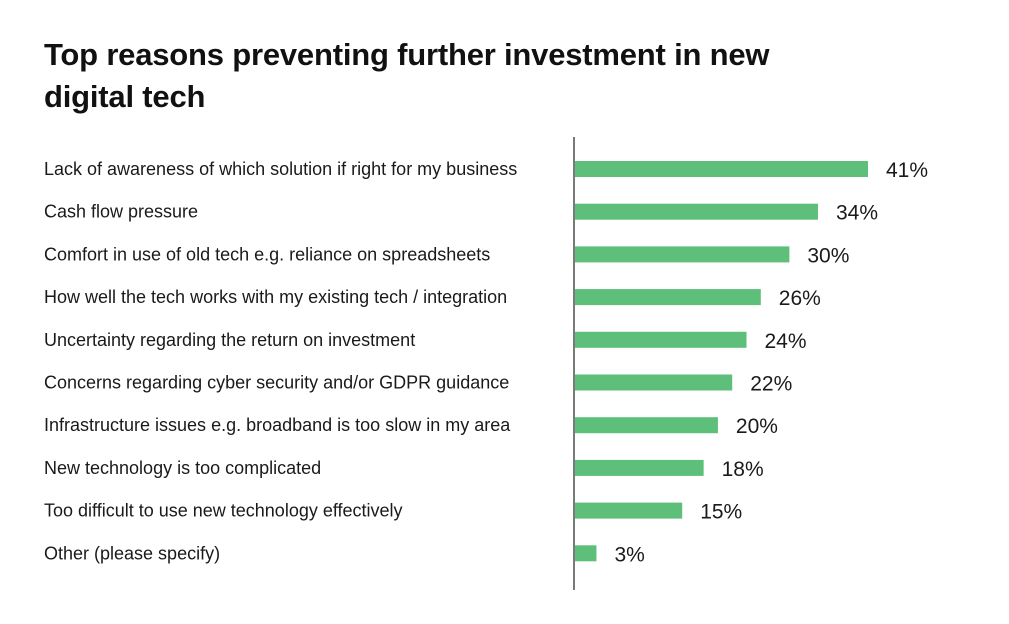 The height and width of the screenshot is (624, 1009). I want to click on value-label: 15%, so click(721, 512).